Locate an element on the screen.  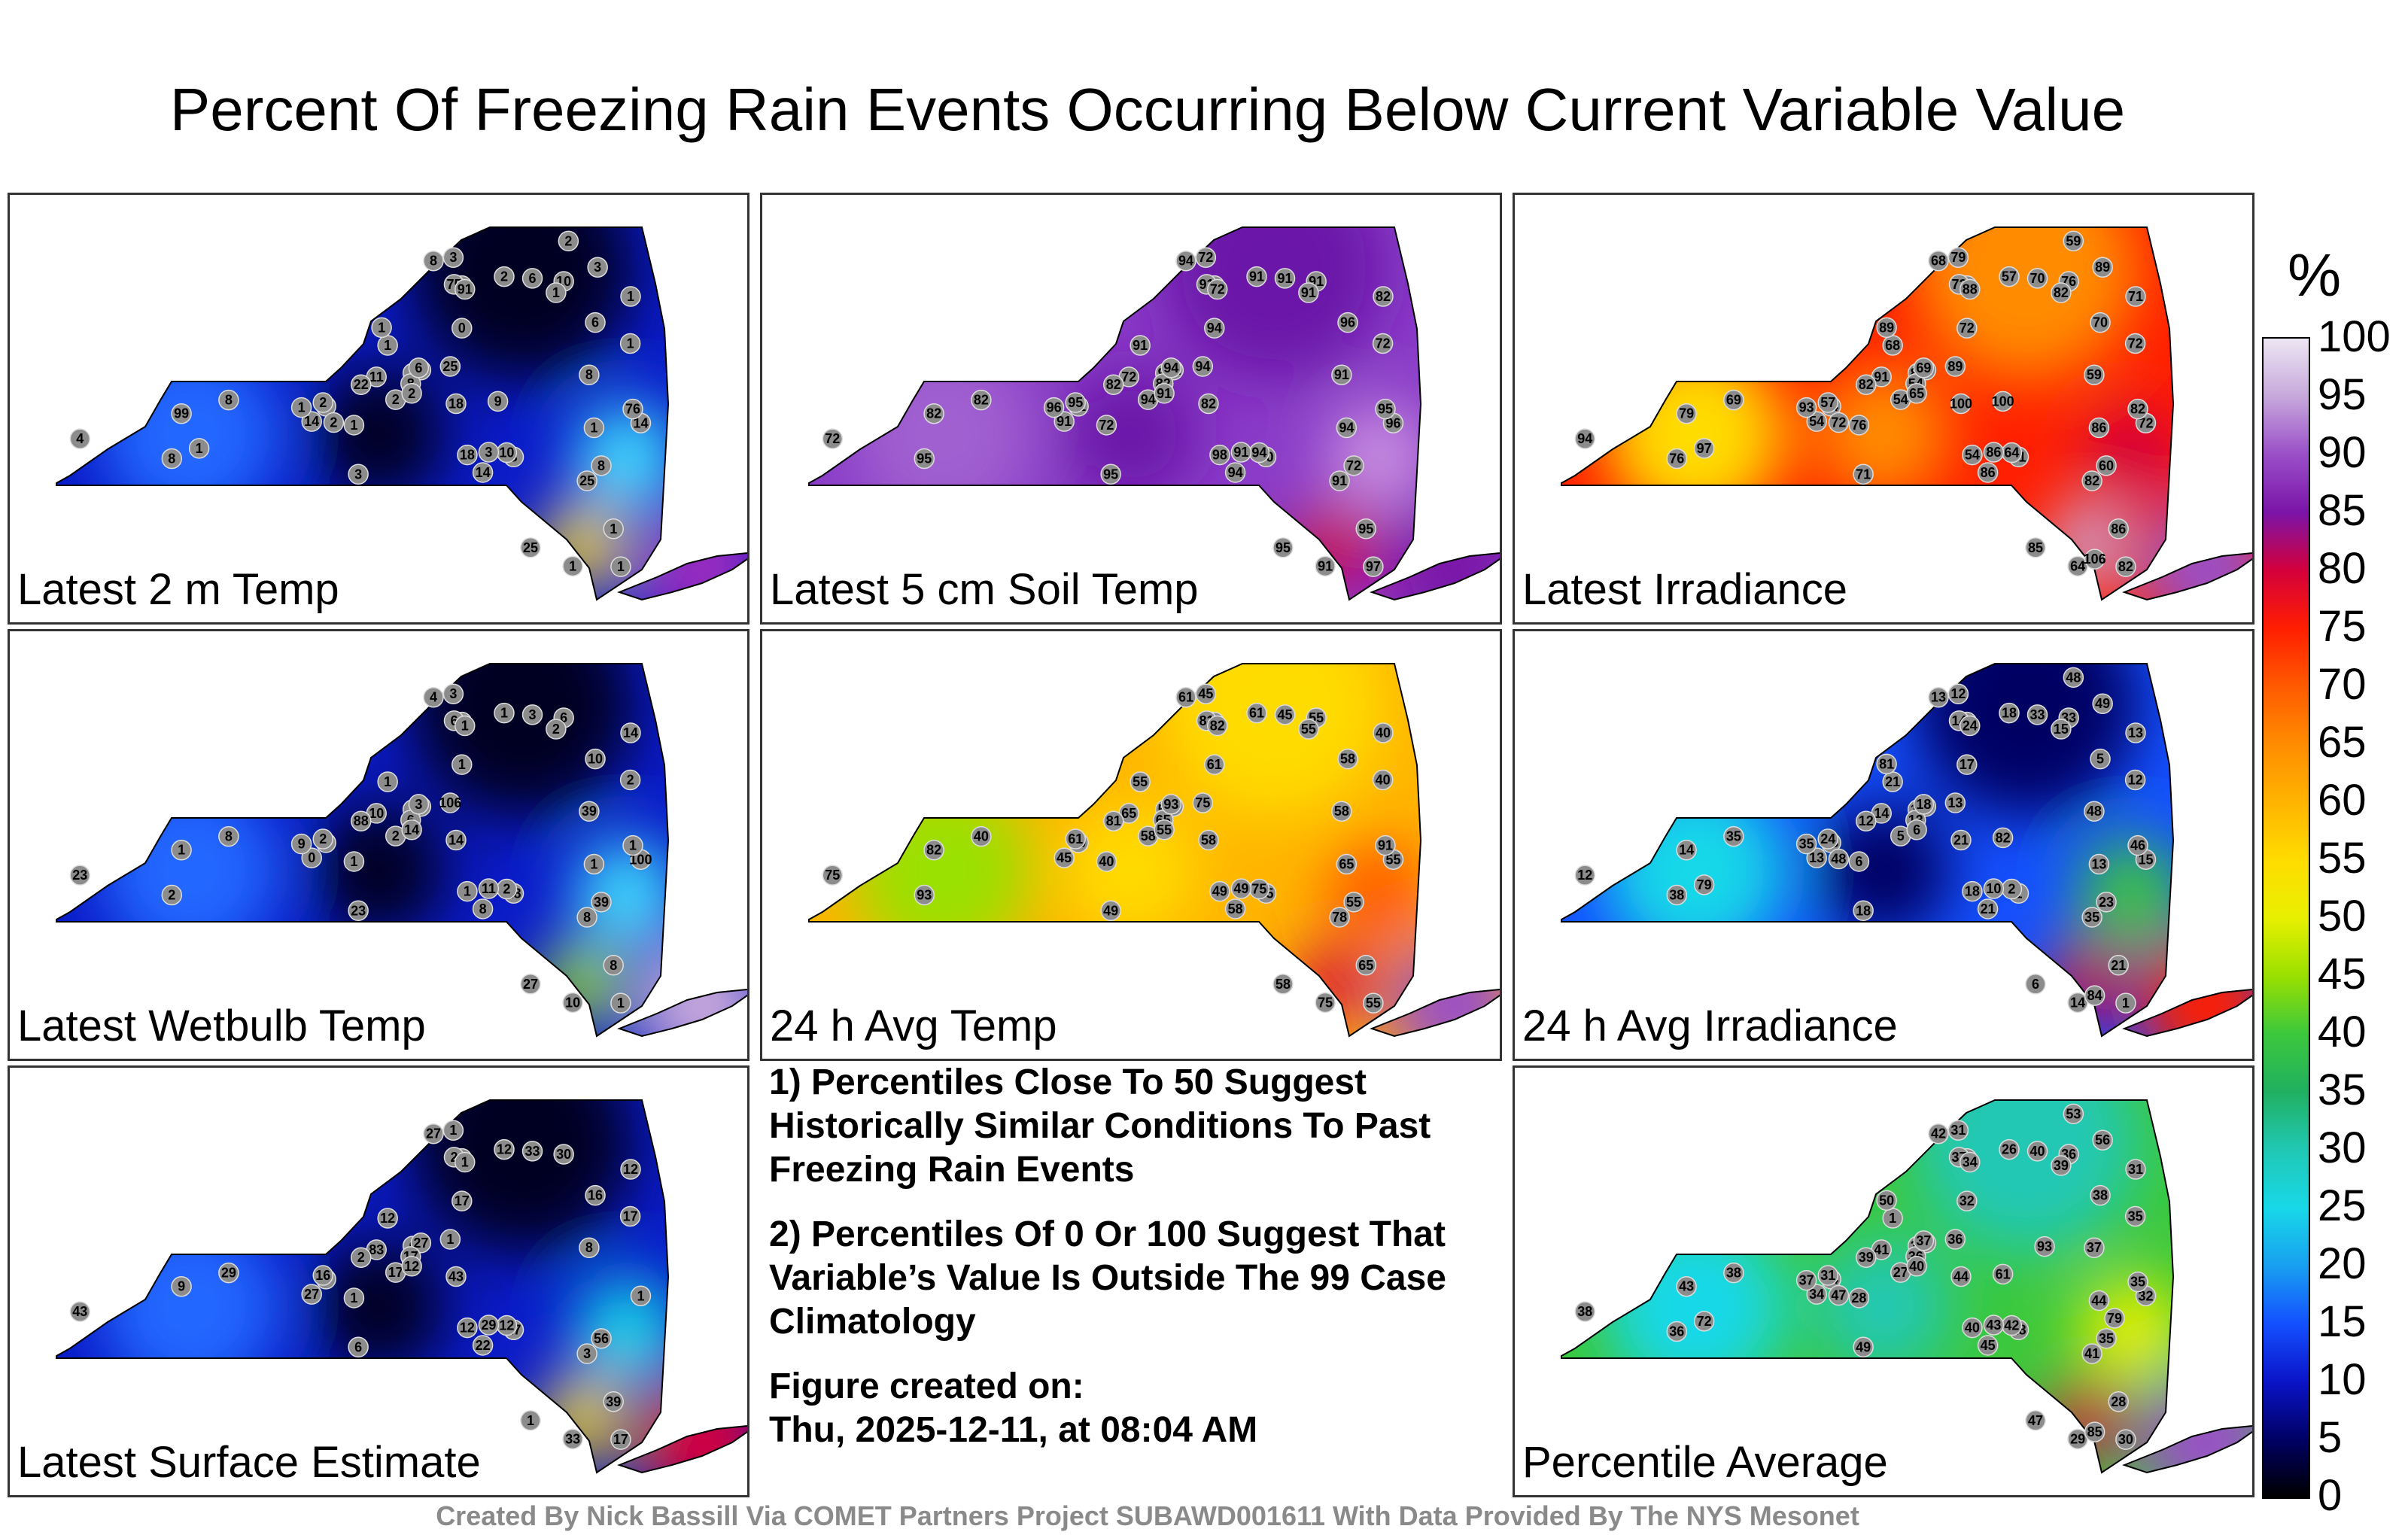
station-value: 43 is located at coordinates (456, 1276).